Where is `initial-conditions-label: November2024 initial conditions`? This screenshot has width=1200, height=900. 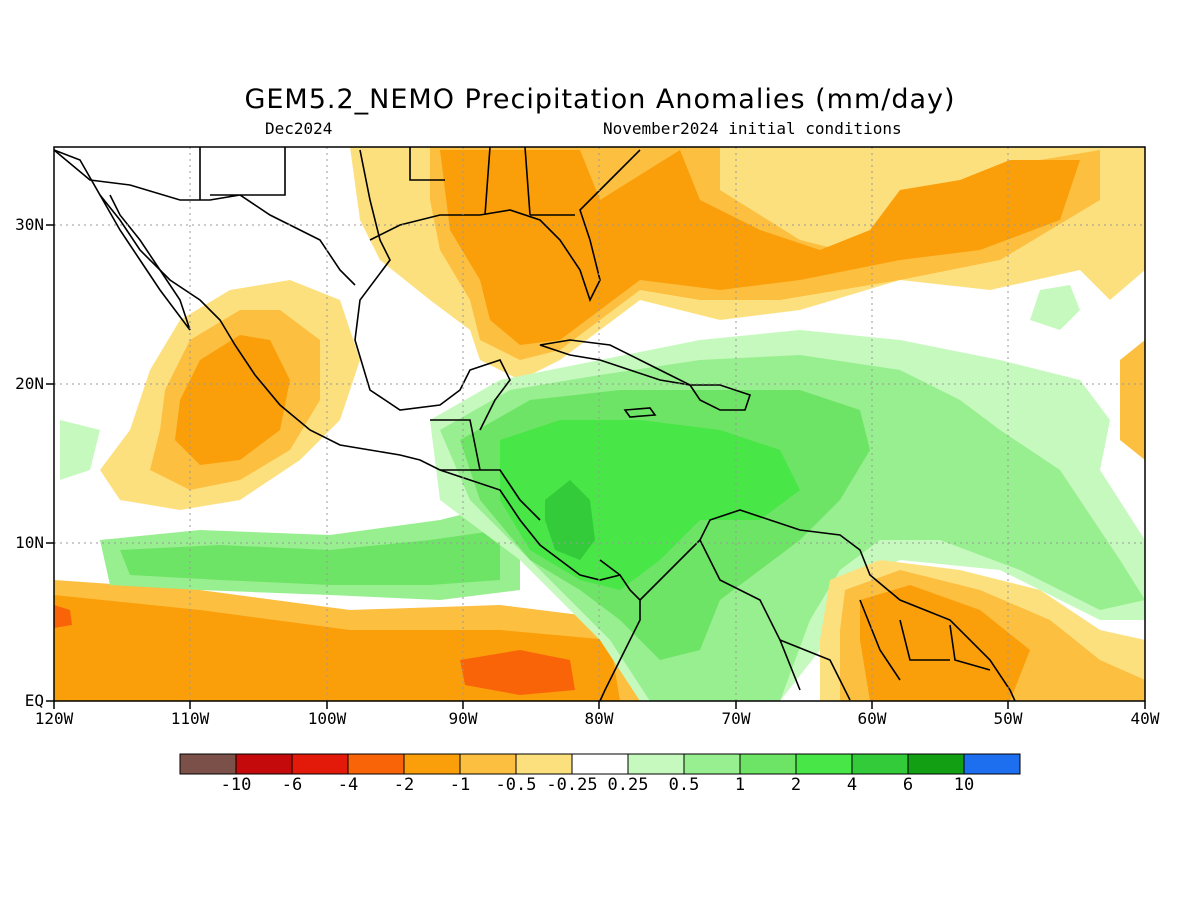 initial-conditions-label: November2024 initial conditions is located at coordinates (752, 128).